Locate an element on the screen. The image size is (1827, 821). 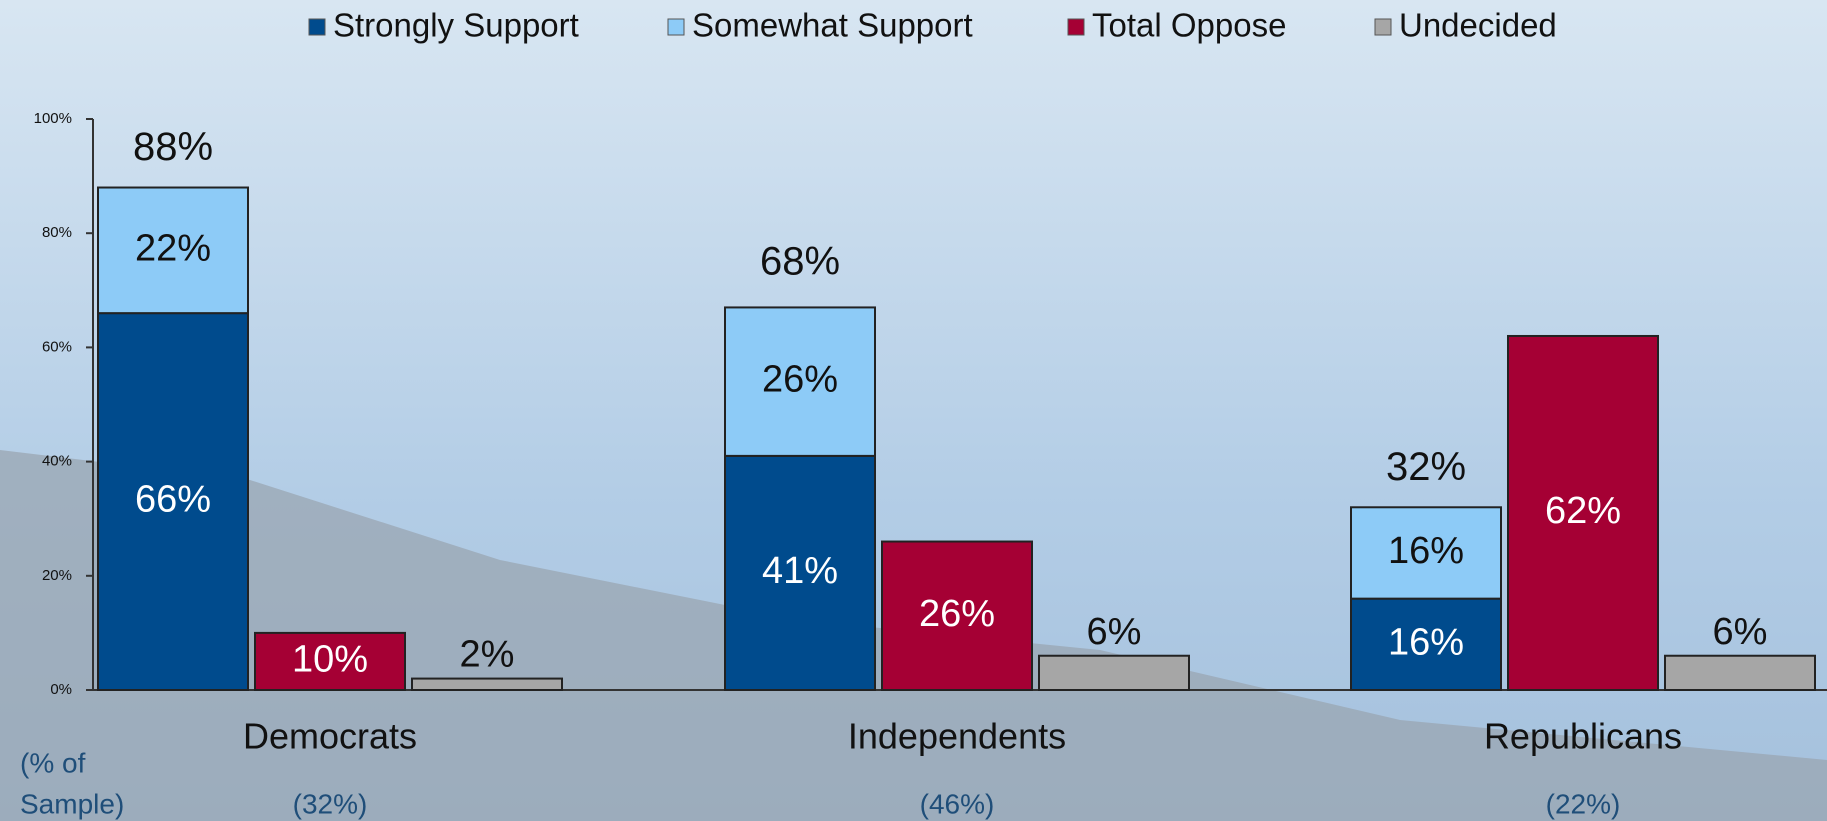
data-label: 41% is located at coordinates (800, 571).